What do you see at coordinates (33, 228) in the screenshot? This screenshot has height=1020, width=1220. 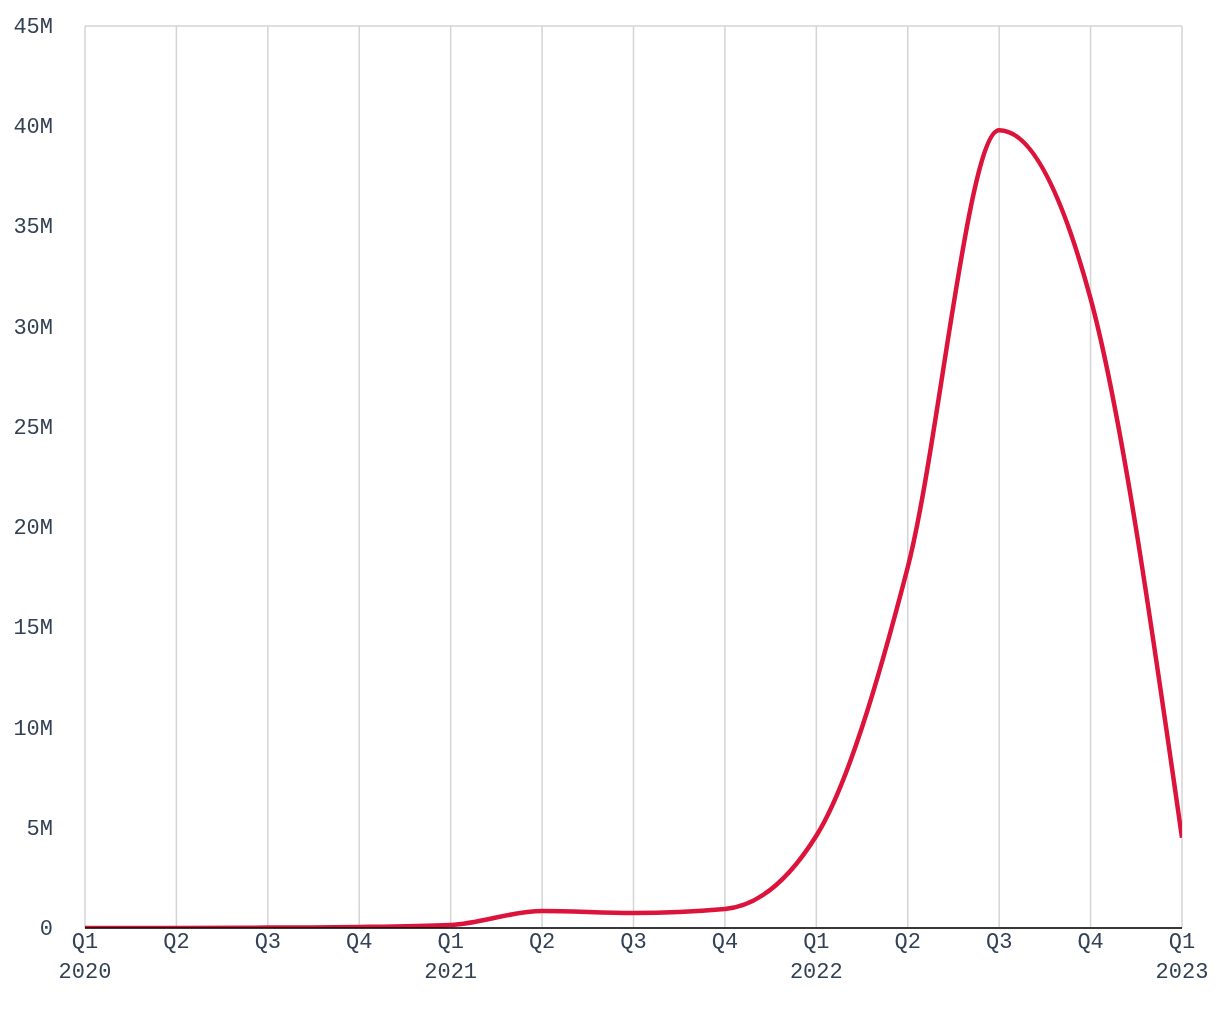 I see `y-tick-label: 35M` at bounding box center [33, 228].